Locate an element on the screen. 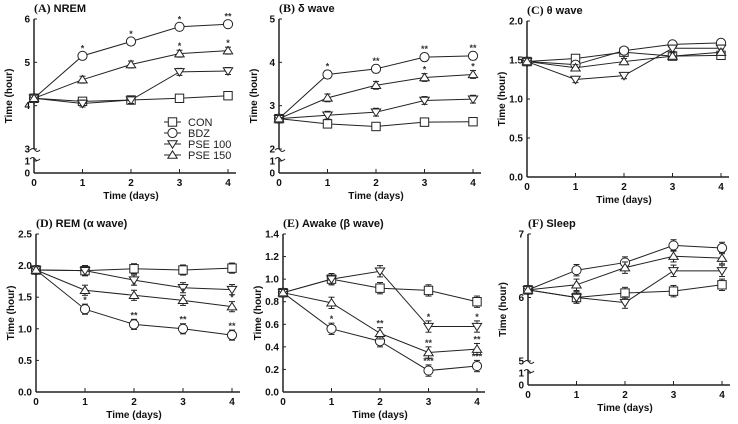  y-tick-label: 2.0 is located at coordinates (25, 266).